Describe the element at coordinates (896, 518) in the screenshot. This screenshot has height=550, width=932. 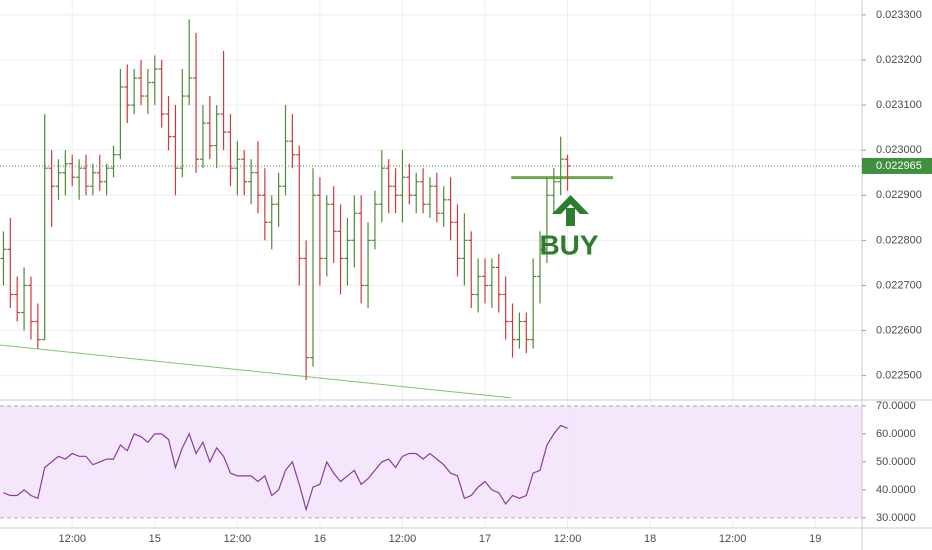
I see `y2-tick-label: 30.0000` at that location.